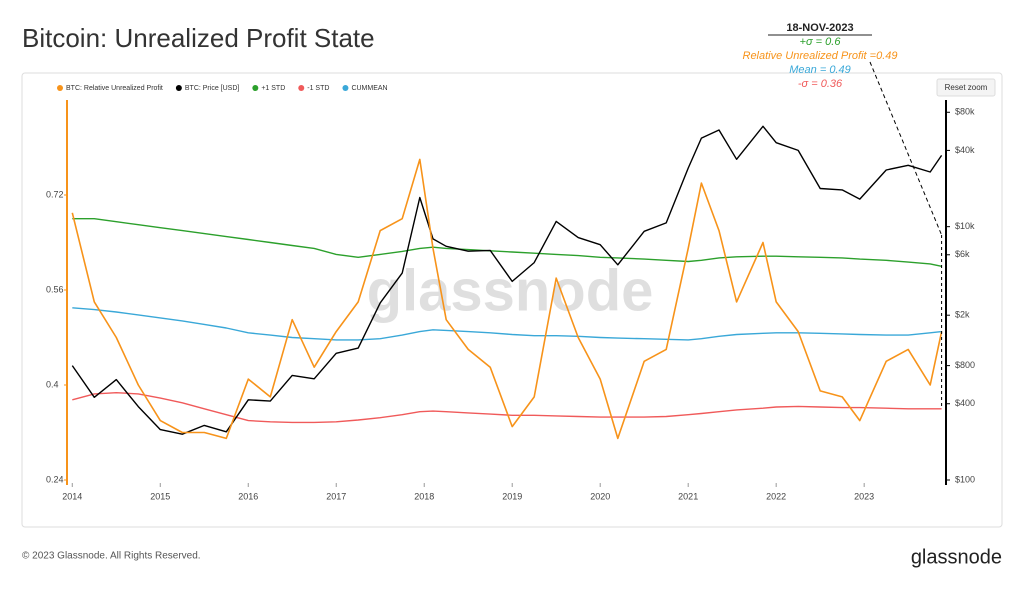 The width and height of the screenshot is (1024, 589). I want to click on reset-zoom-bg, so click(966, 87).